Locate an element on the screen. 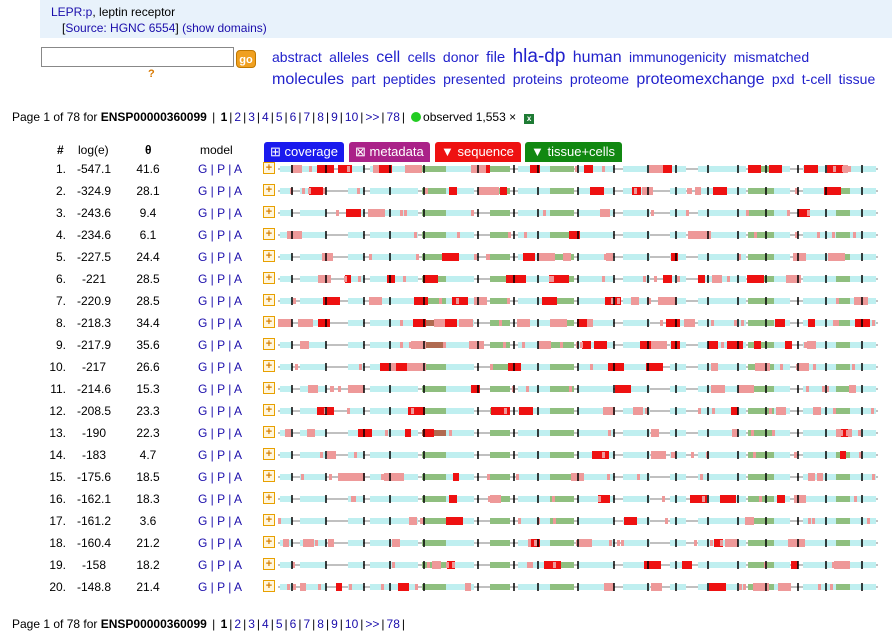 The width and height of the screenshot is (892, 637). search-input is located at coordinates (137, 57).